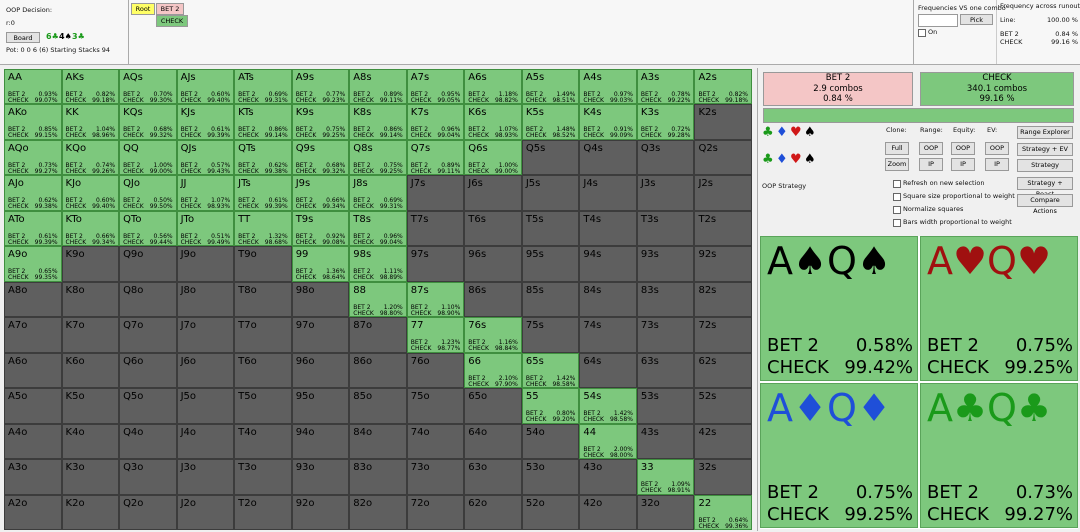  I want to click on hand-cell: 93o, so click(320, 477).